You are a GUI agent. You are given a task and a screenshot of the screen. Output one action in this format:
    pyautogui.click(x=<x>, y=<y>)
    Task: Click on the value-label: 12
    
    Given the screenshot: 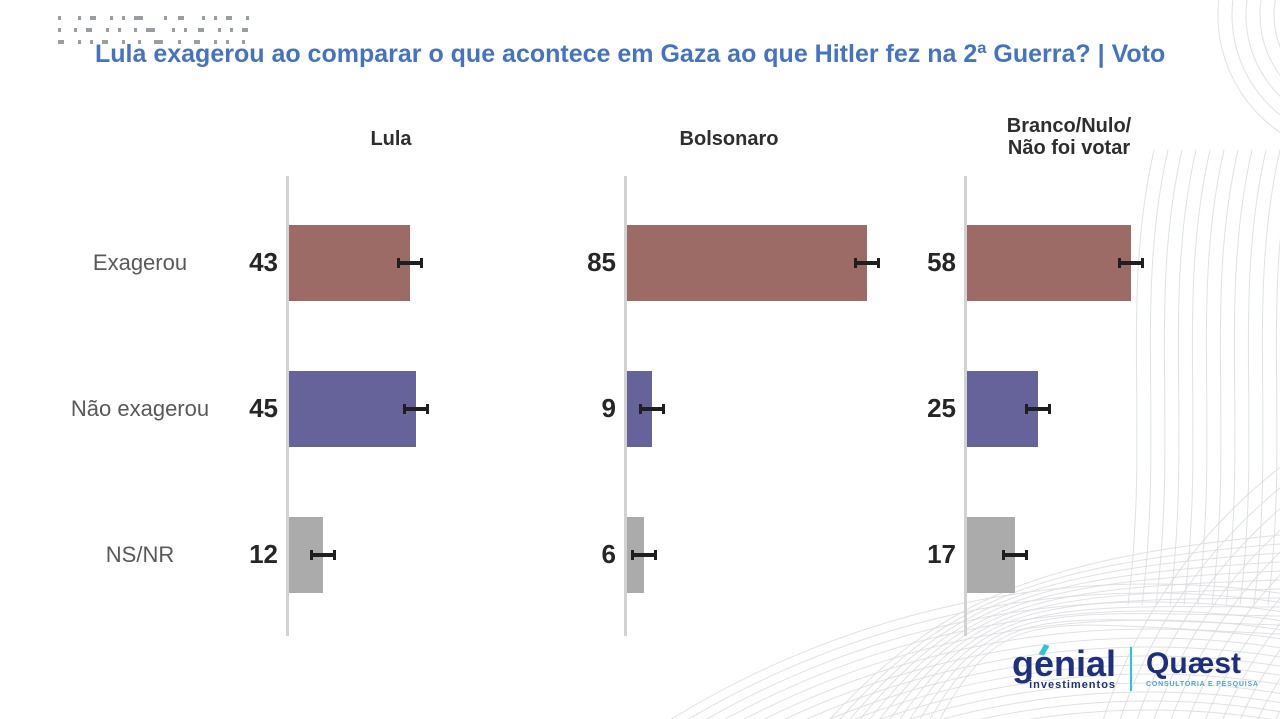 What is the action you would take?
    pyautogui.click(x=263, y=554)
    